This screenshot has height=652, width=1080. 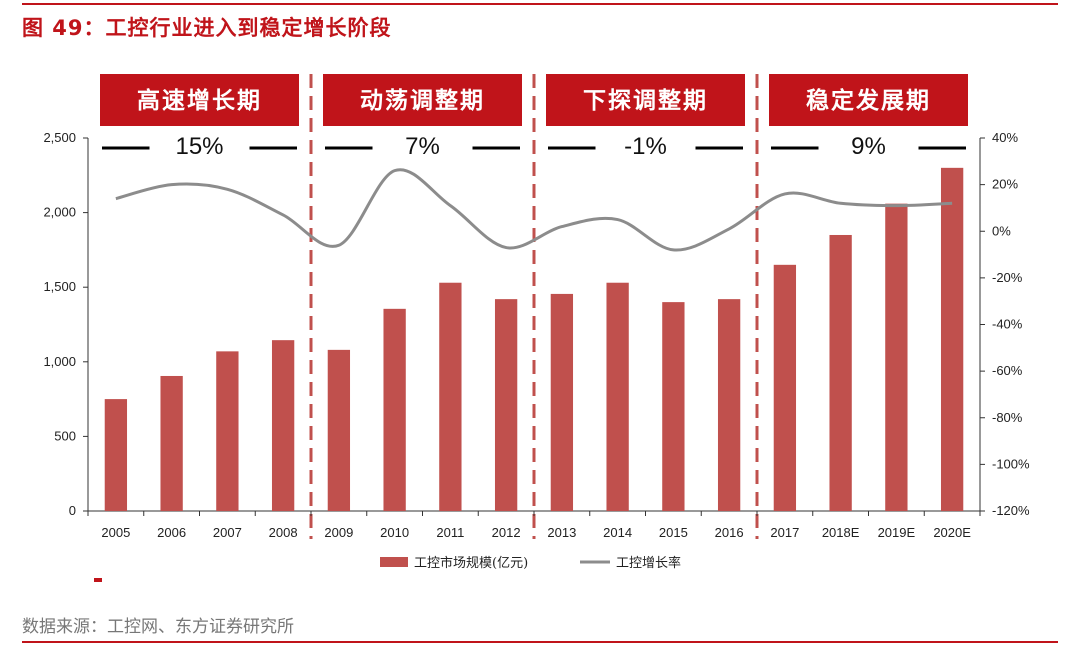 I want to click on y-left-tick-label: 1,000, so click(x=59, y=361).